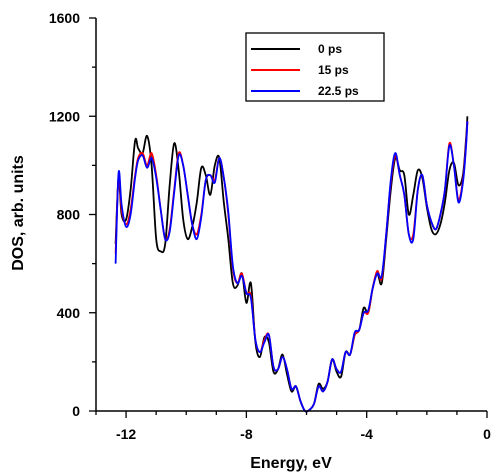 This screenshot has width=500, height=475. Describe the element at coordinates (338, 91) in the screenshot. I see `legend-label-2: 22.5 ps` at that location.